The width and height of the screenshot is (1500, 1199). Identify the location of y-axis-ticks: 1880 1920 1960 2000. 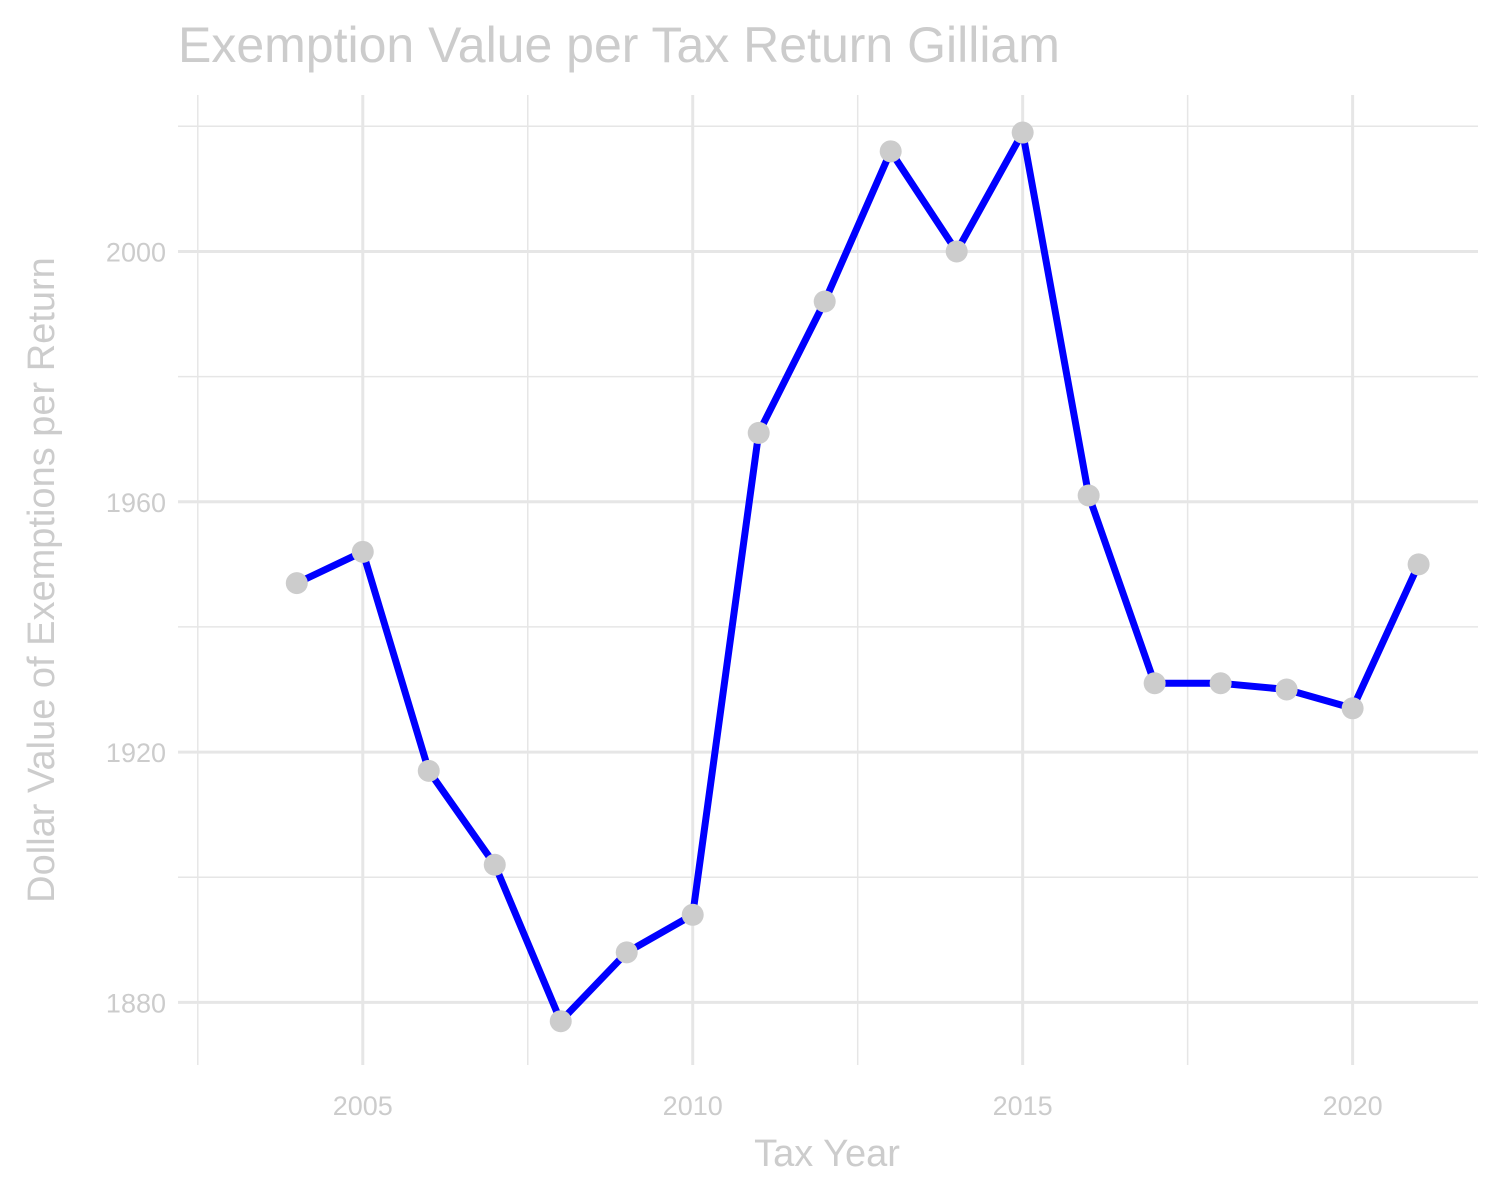
(136, 627).